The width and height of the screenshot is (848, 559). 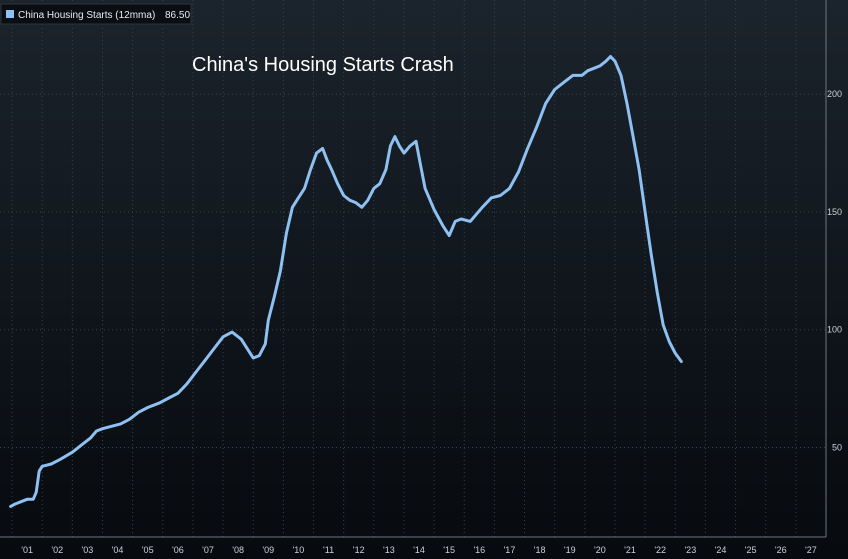 What do you see at coordinates (238, 550) in the screenshot?
I see `x-tick-label: '08` at bounding box center [238, 550].